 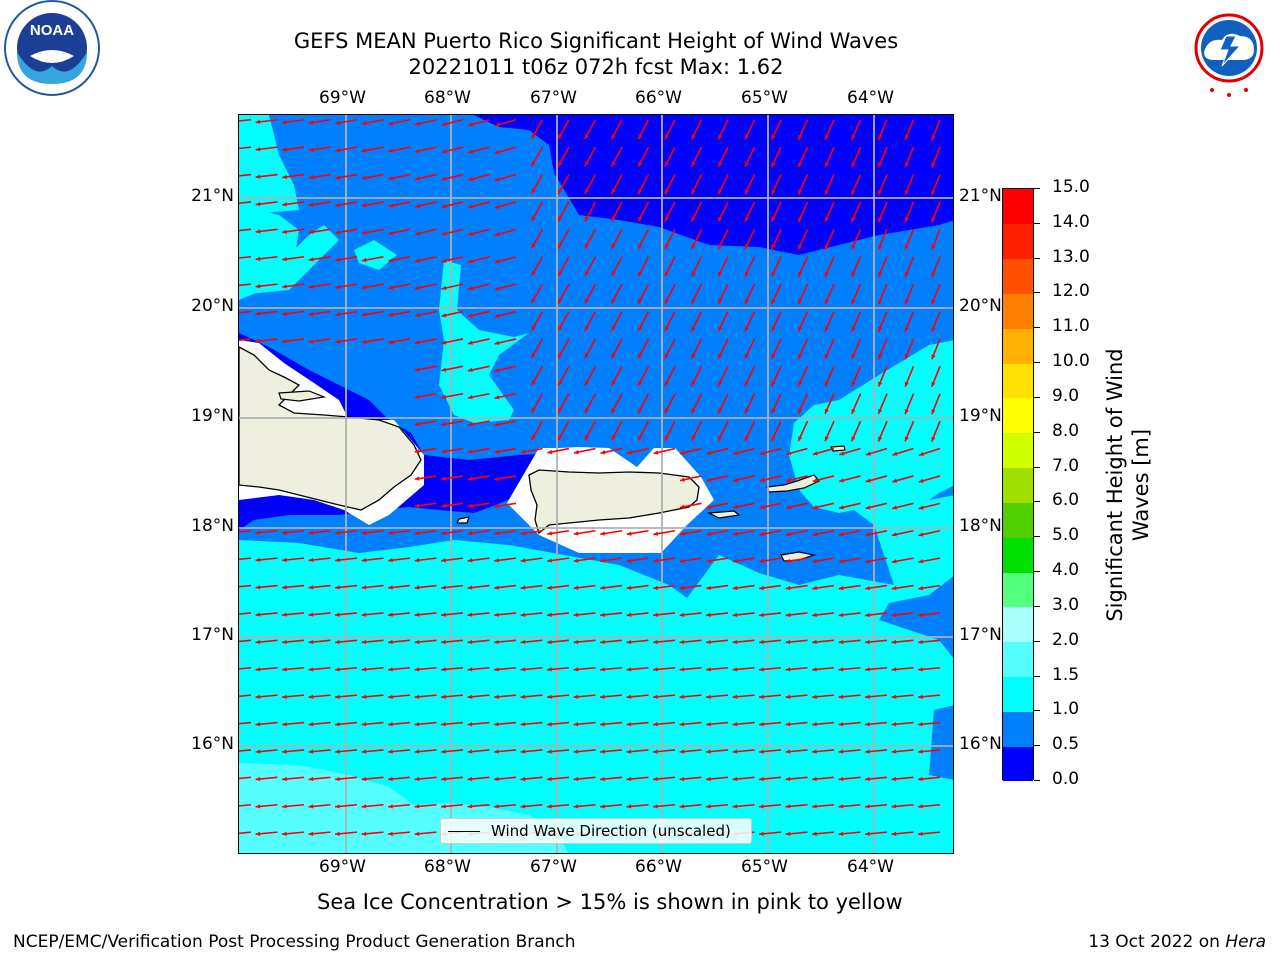 I want to click on lat-tick-label-left: 19°N, so click(x=212, y=416).